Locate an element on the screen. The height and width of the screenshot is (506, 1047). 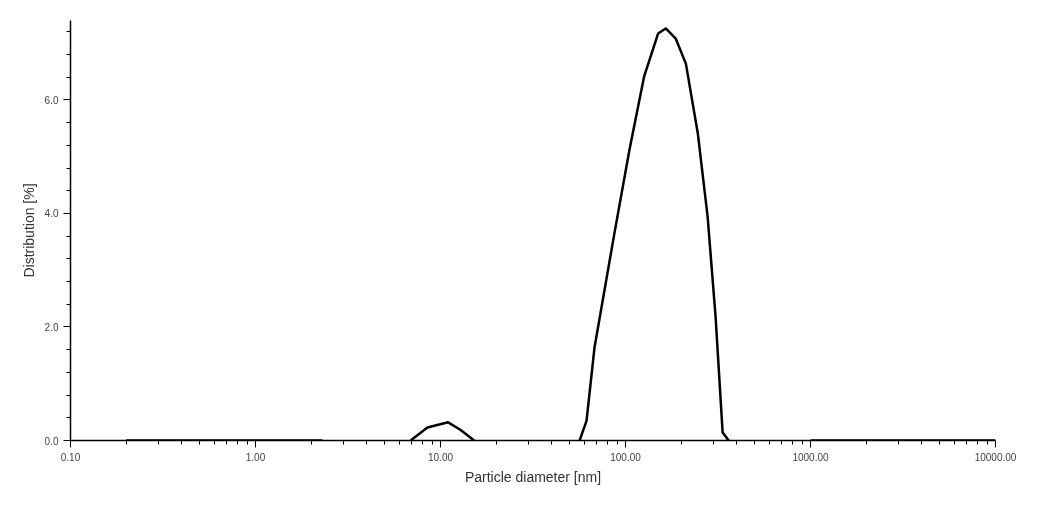
y-tick-label: 6.0 is located at coordinates (51, 100).